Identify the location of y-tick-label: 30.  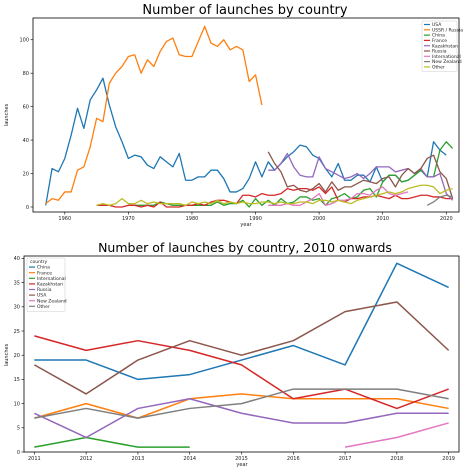
(17, 308).